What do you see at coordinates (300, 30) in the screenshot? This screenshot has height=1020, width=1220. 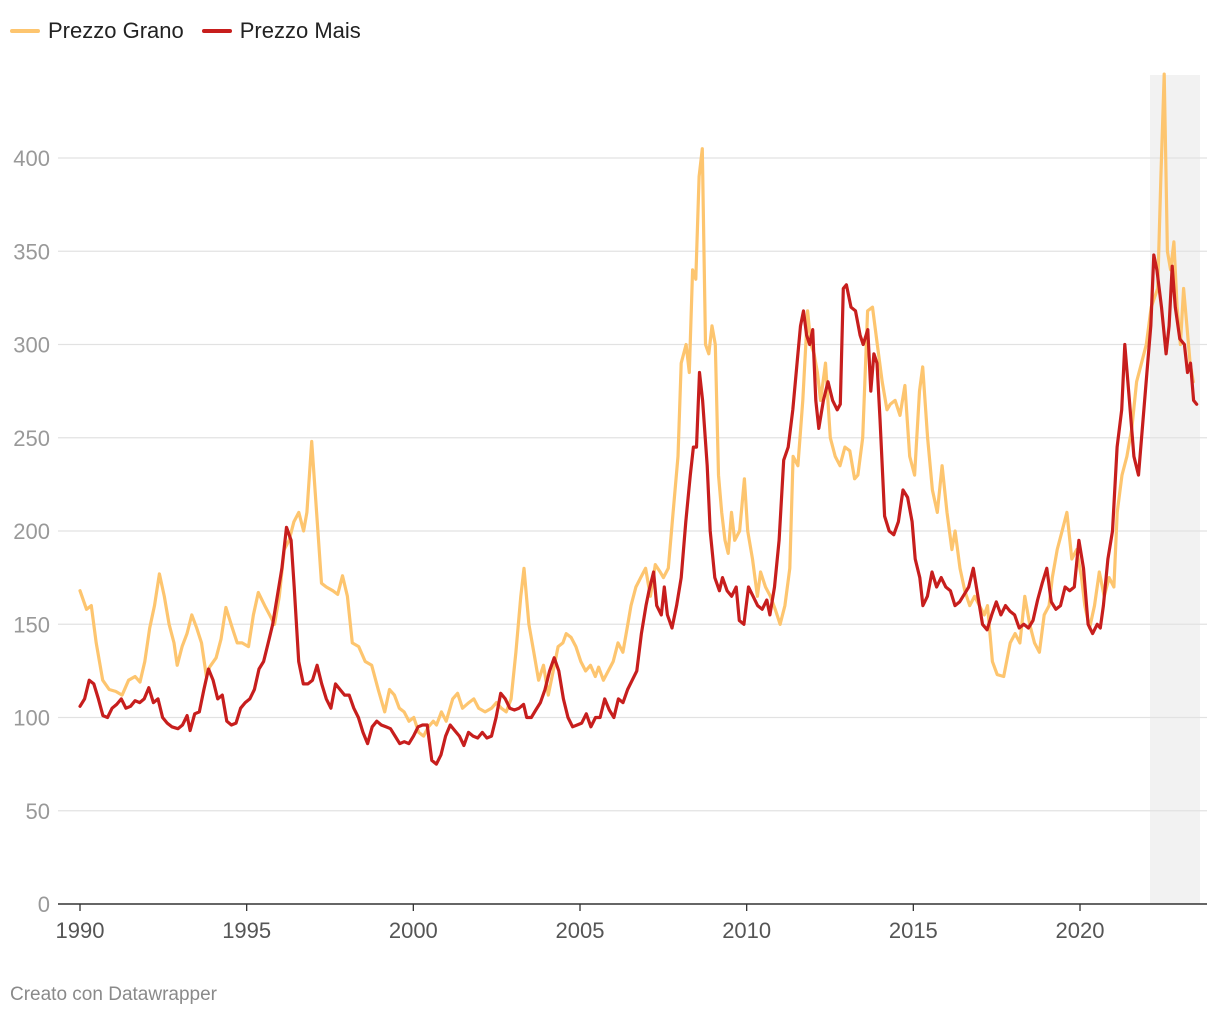 I see `legend-label-mais: Prezzo Mais` at bounding box center [300, 30].